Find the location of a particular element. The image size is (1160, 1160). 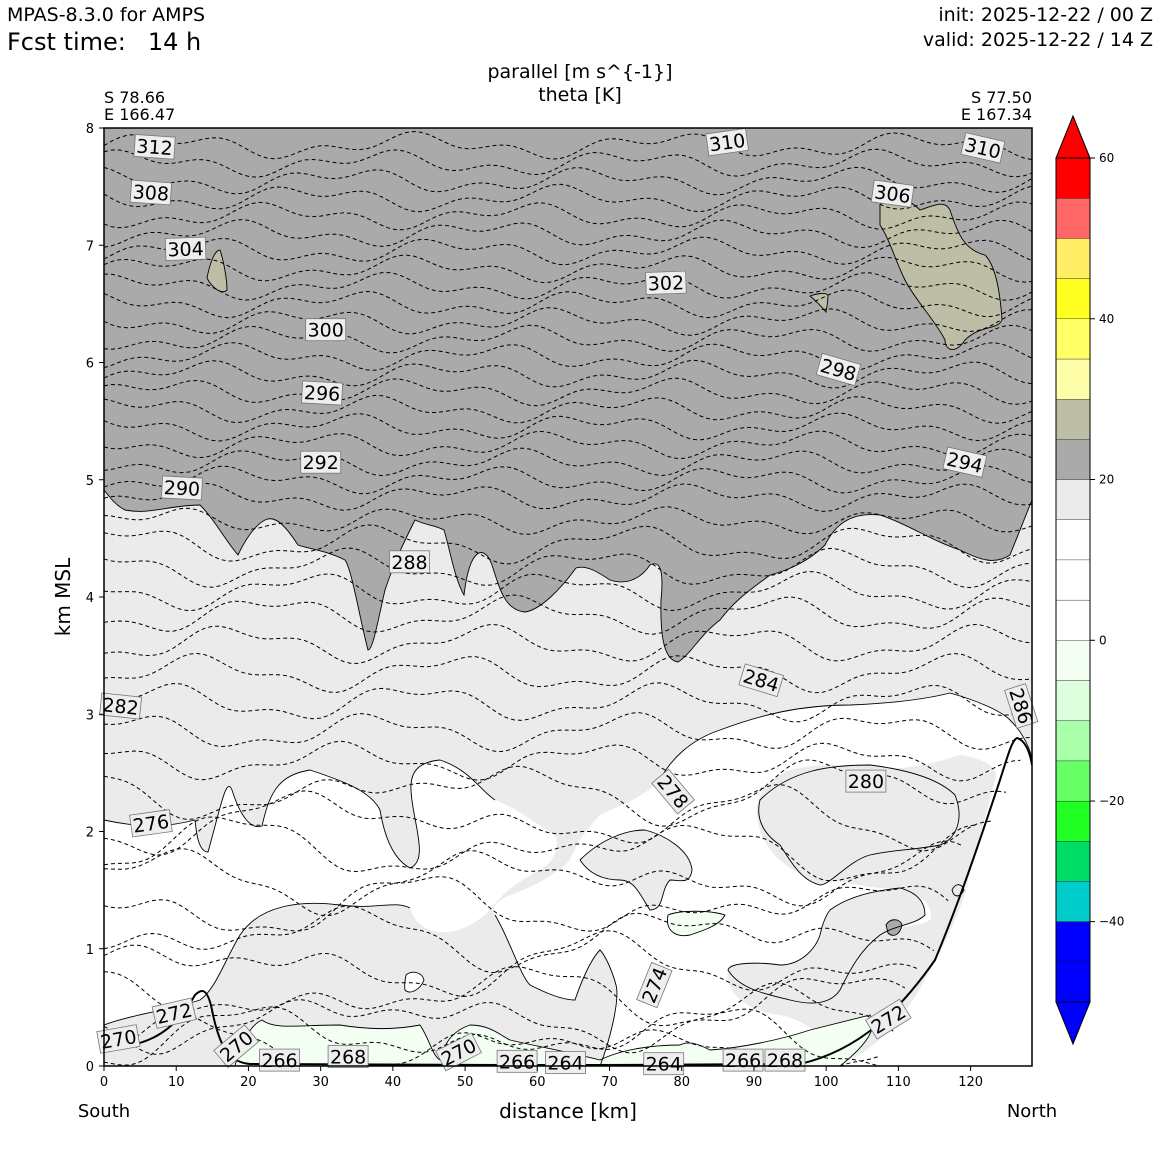

x-tick-label: 90 is located at coordinates (754, 1082).